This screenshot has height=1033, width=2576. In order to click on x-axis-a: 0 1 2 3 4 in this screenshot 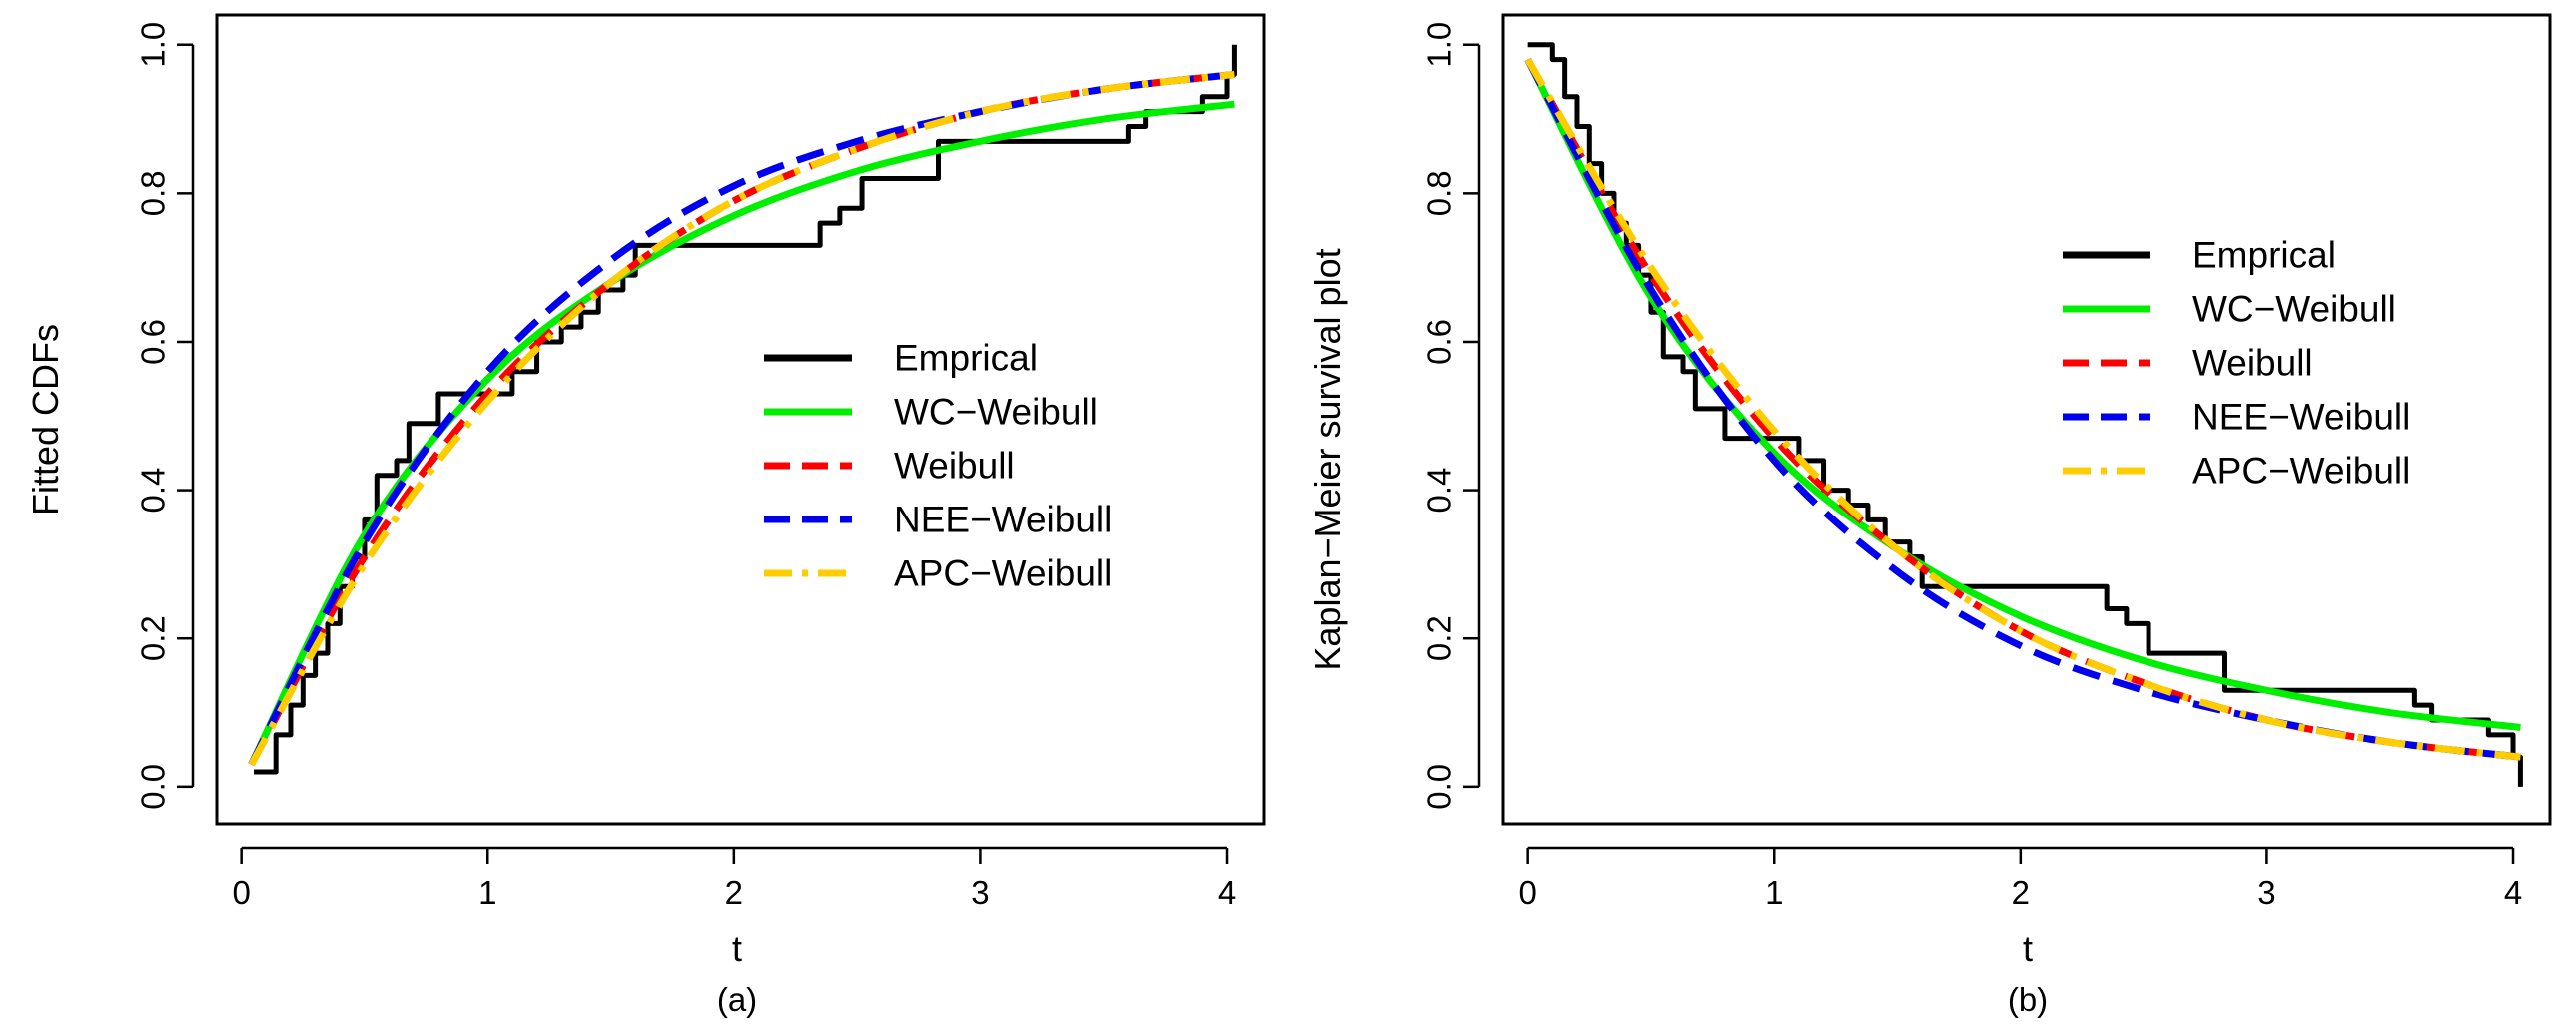, I will do `click(734, 878)`.